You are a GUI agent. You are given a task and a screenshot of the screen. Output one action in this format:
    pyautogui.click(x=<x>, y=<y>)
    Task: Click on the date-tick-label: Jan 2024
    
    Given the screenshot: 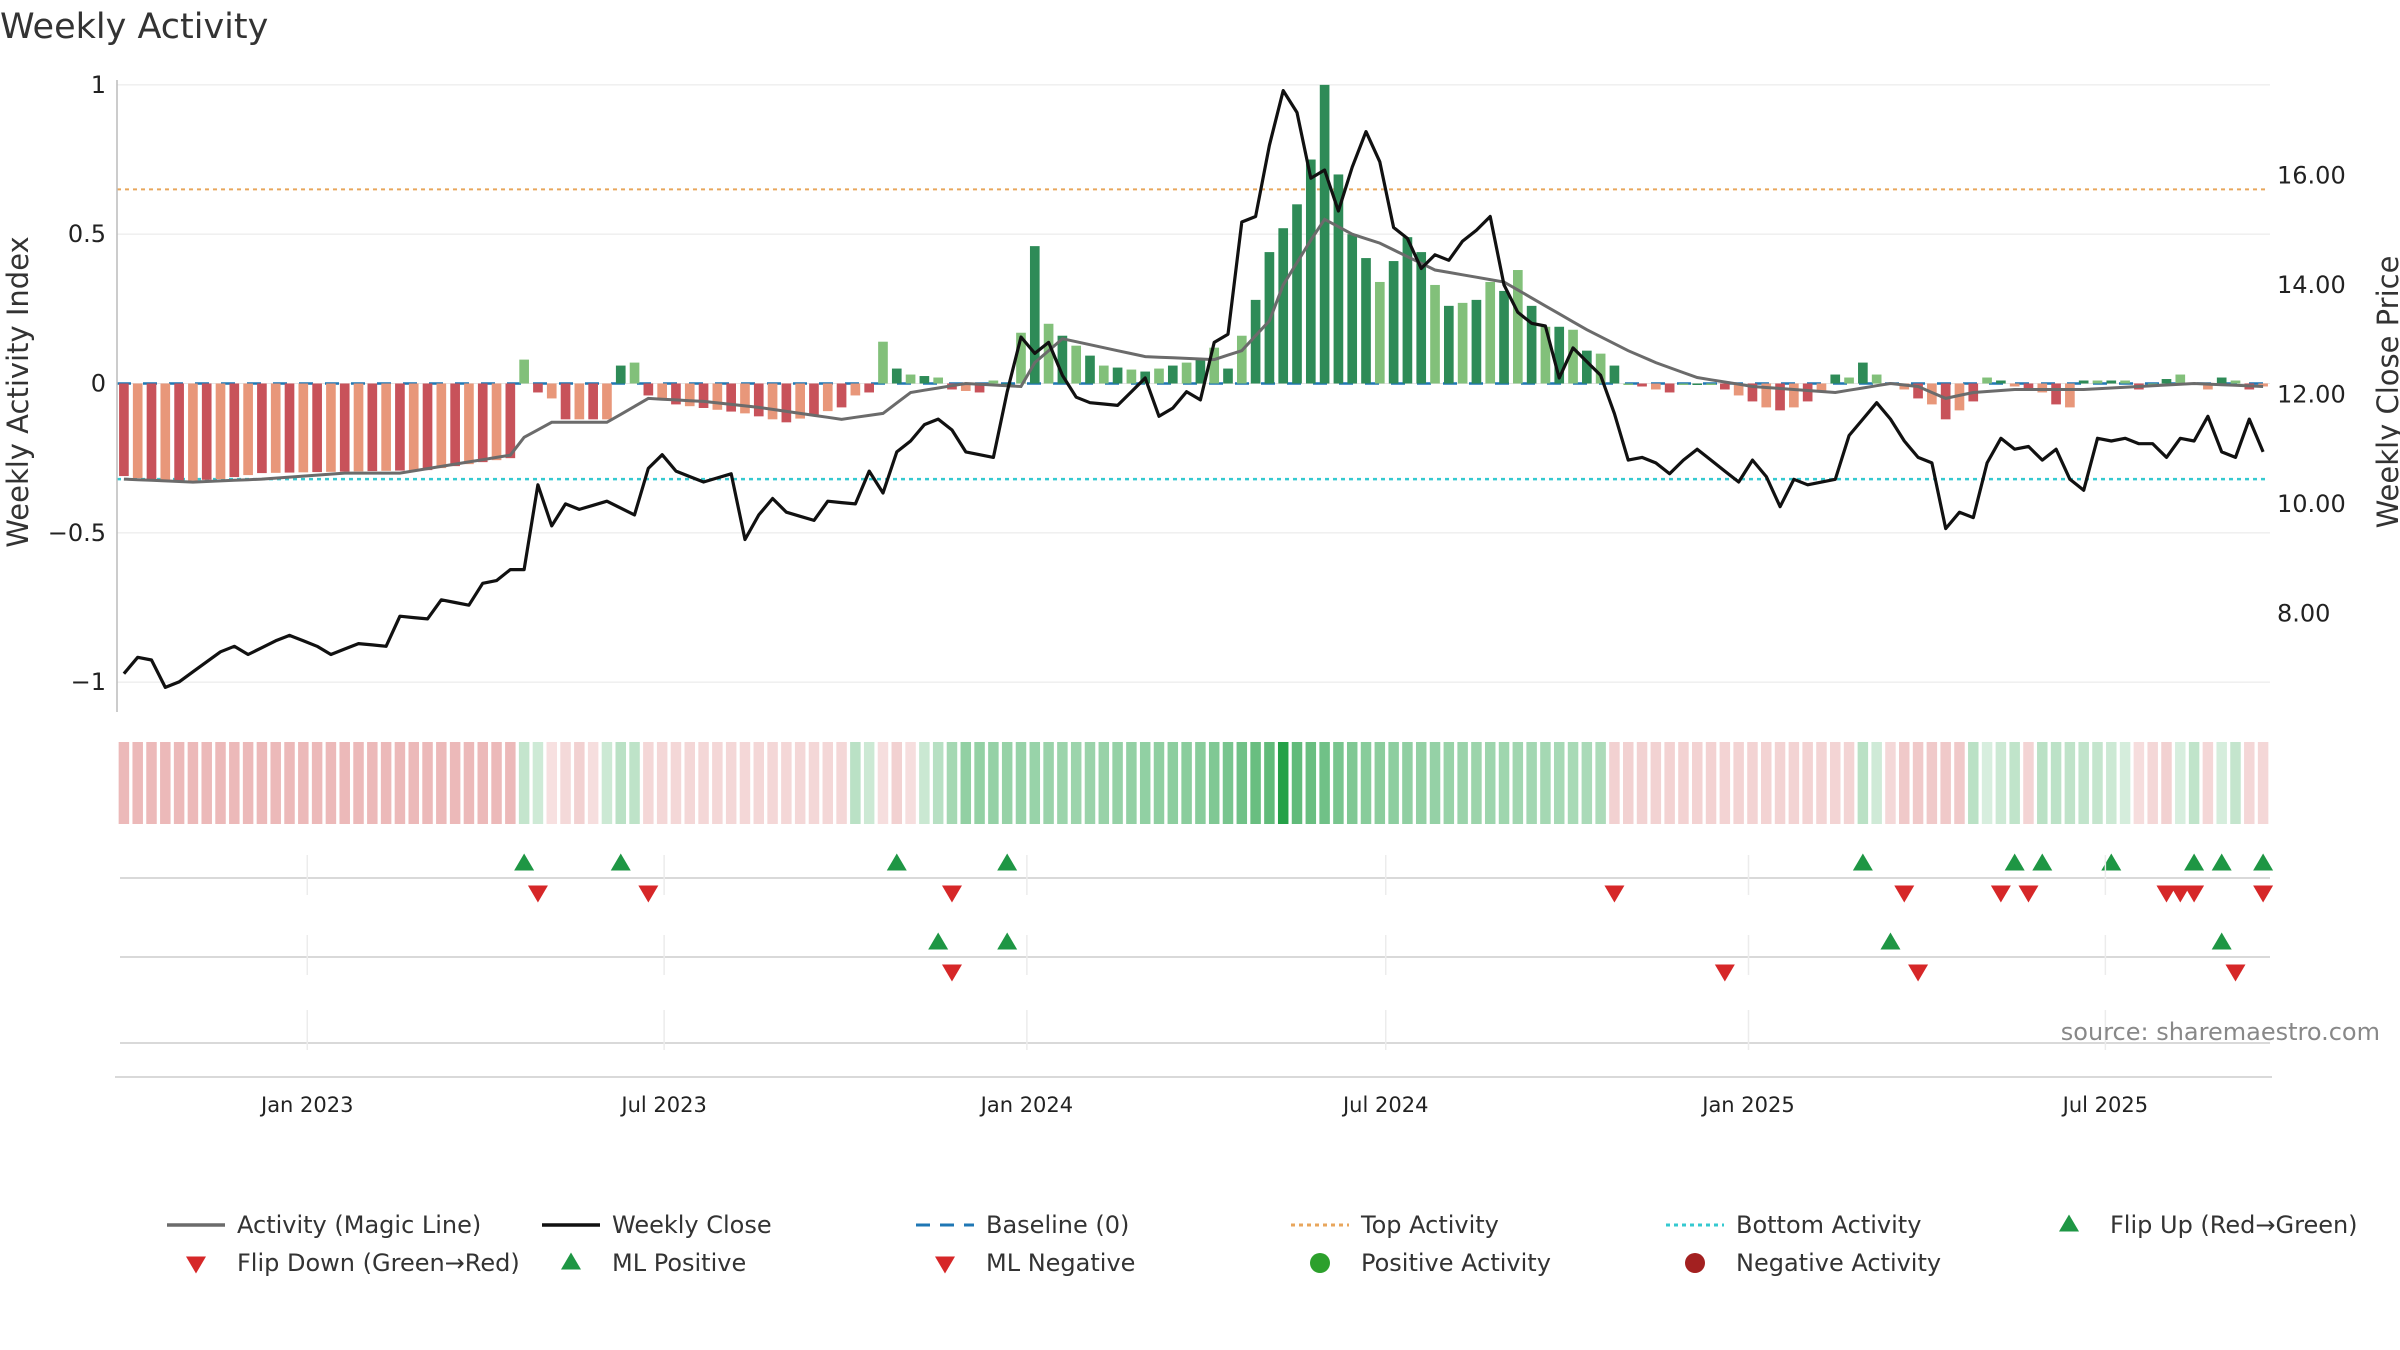 What is the action you would take?
    pyautogui.click(x=1026, y=1105)
    